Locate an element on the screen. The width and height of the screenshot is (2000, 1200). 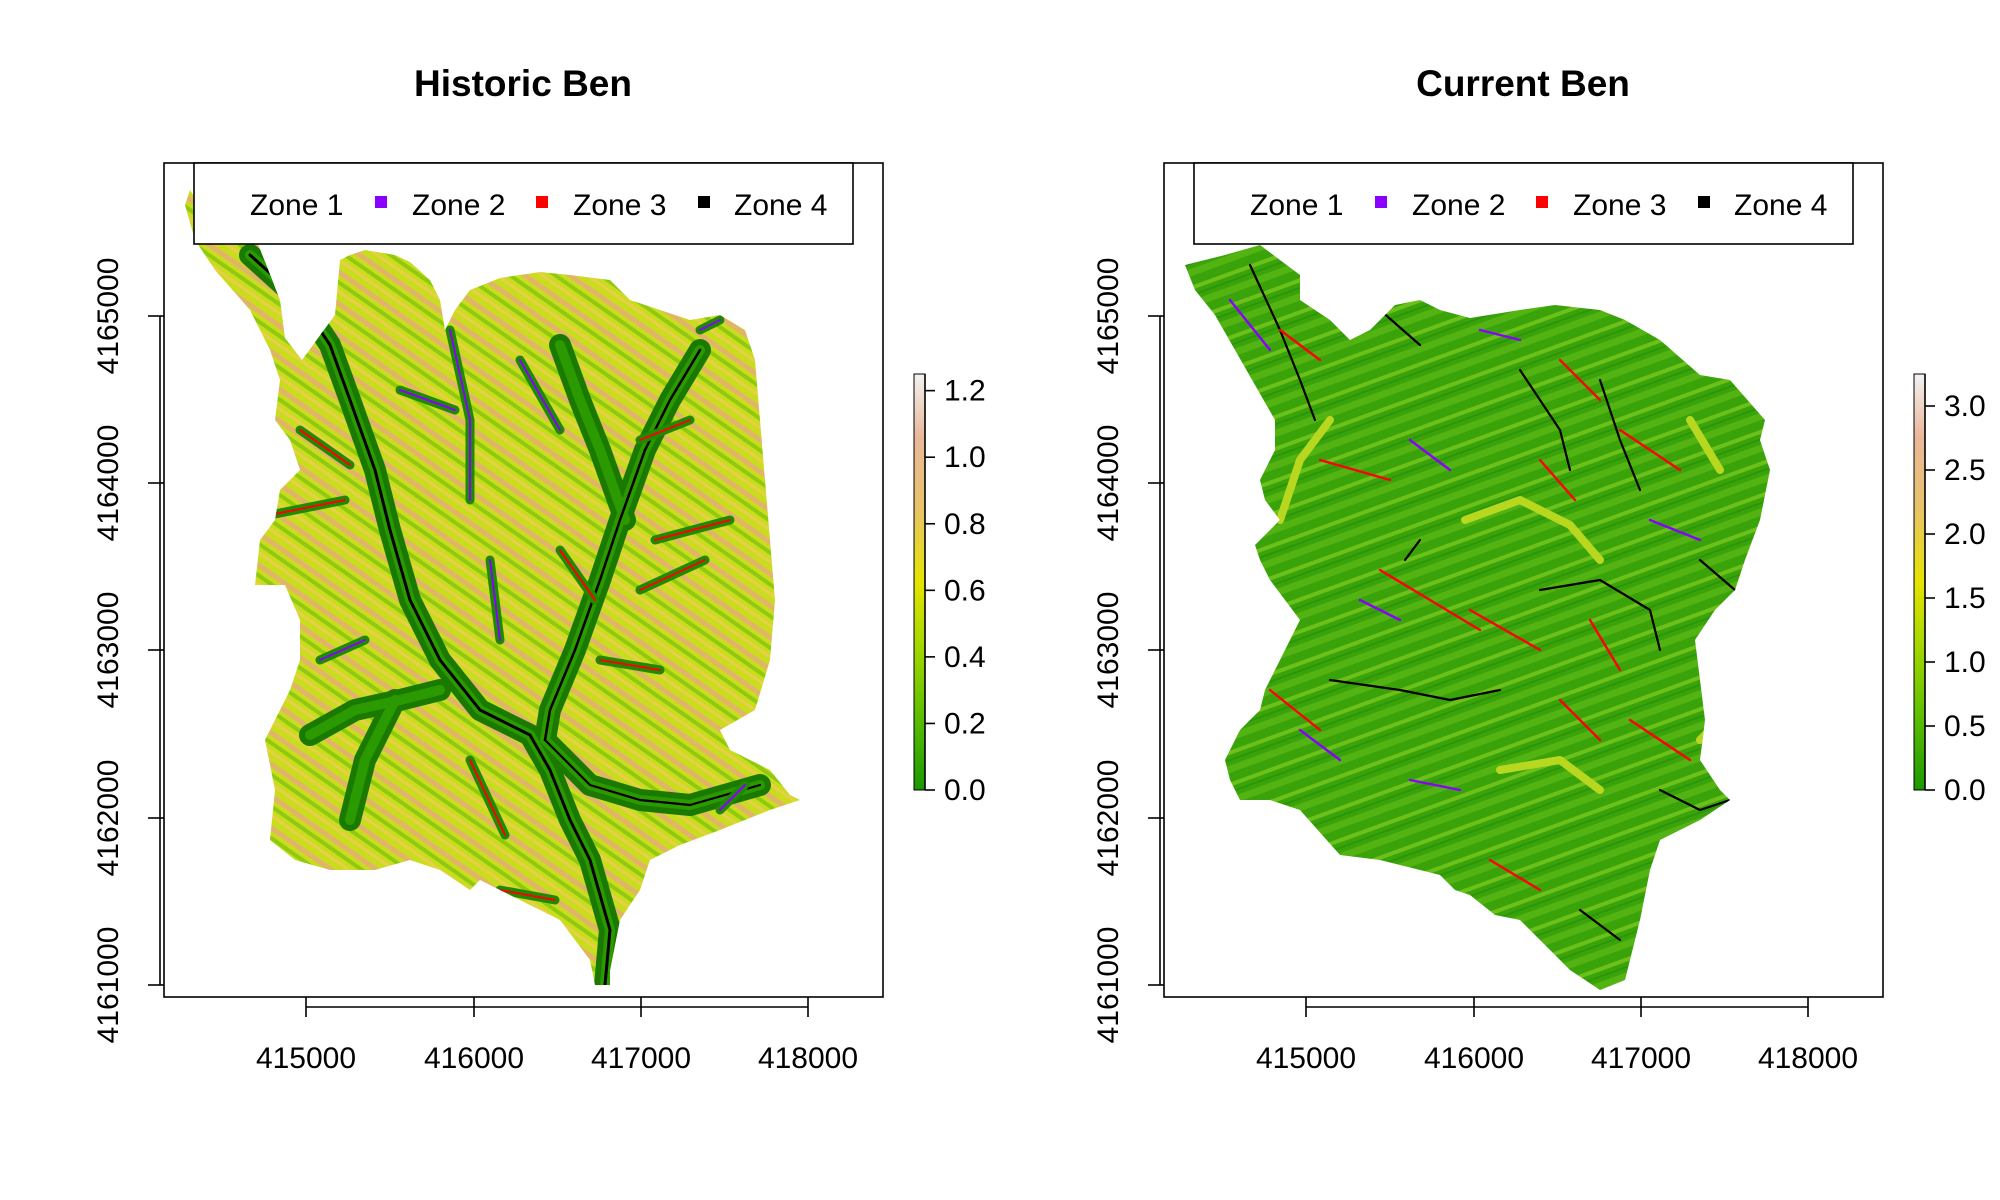
panel-title: Historic Ben is located at coordinates (523, 83).